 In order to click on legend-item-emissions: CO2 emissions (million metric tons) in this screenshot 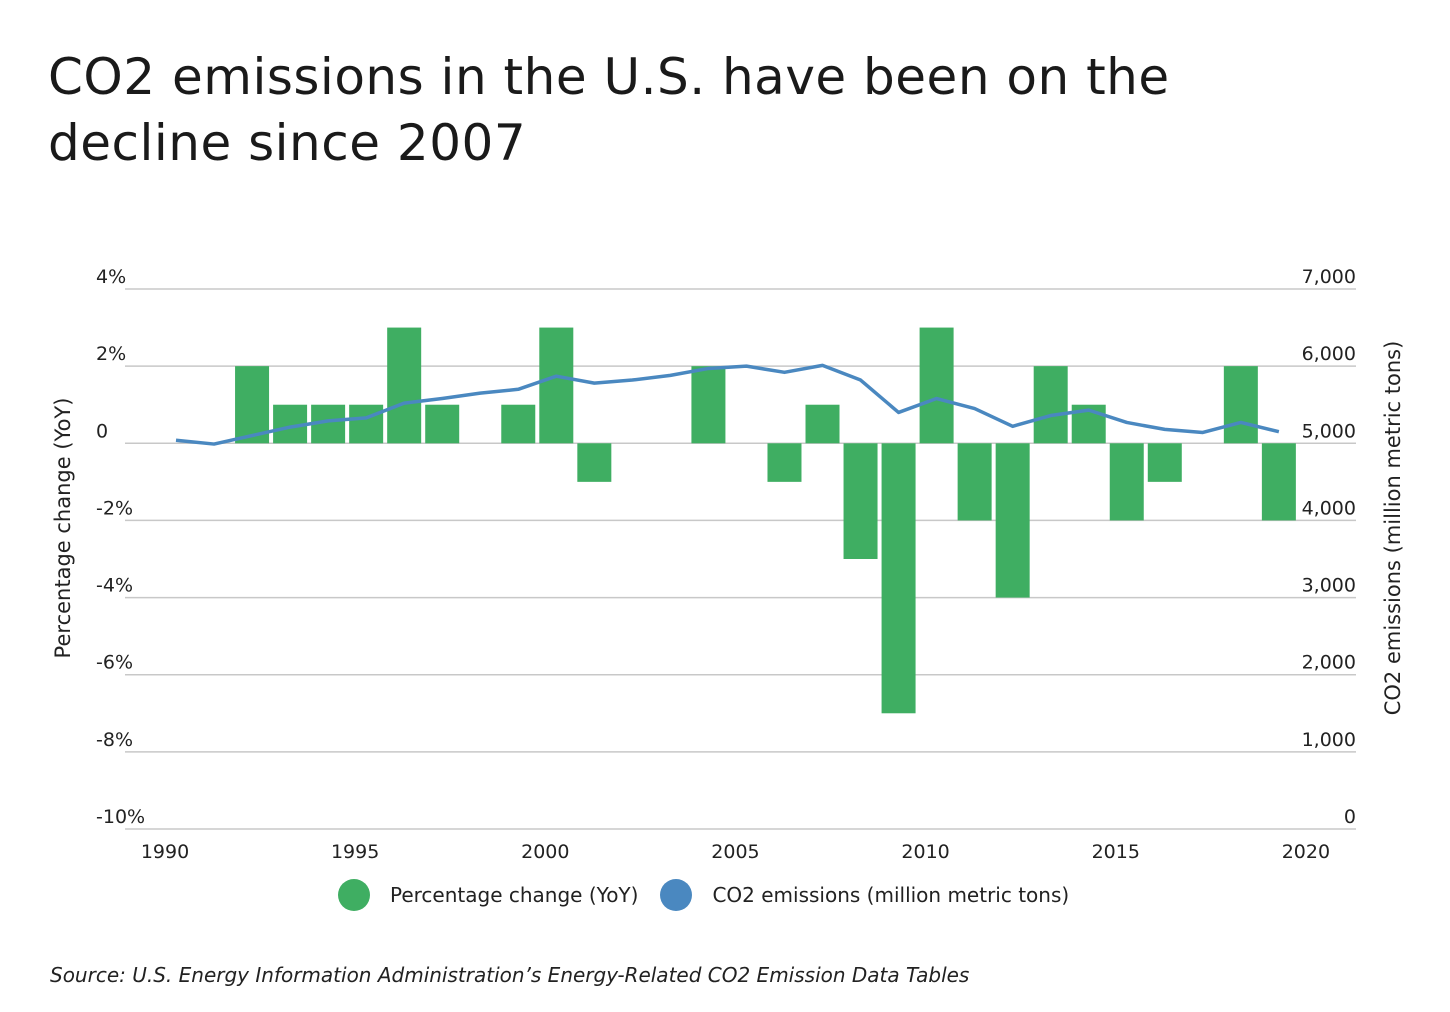, I will do `click(864, 895)`.